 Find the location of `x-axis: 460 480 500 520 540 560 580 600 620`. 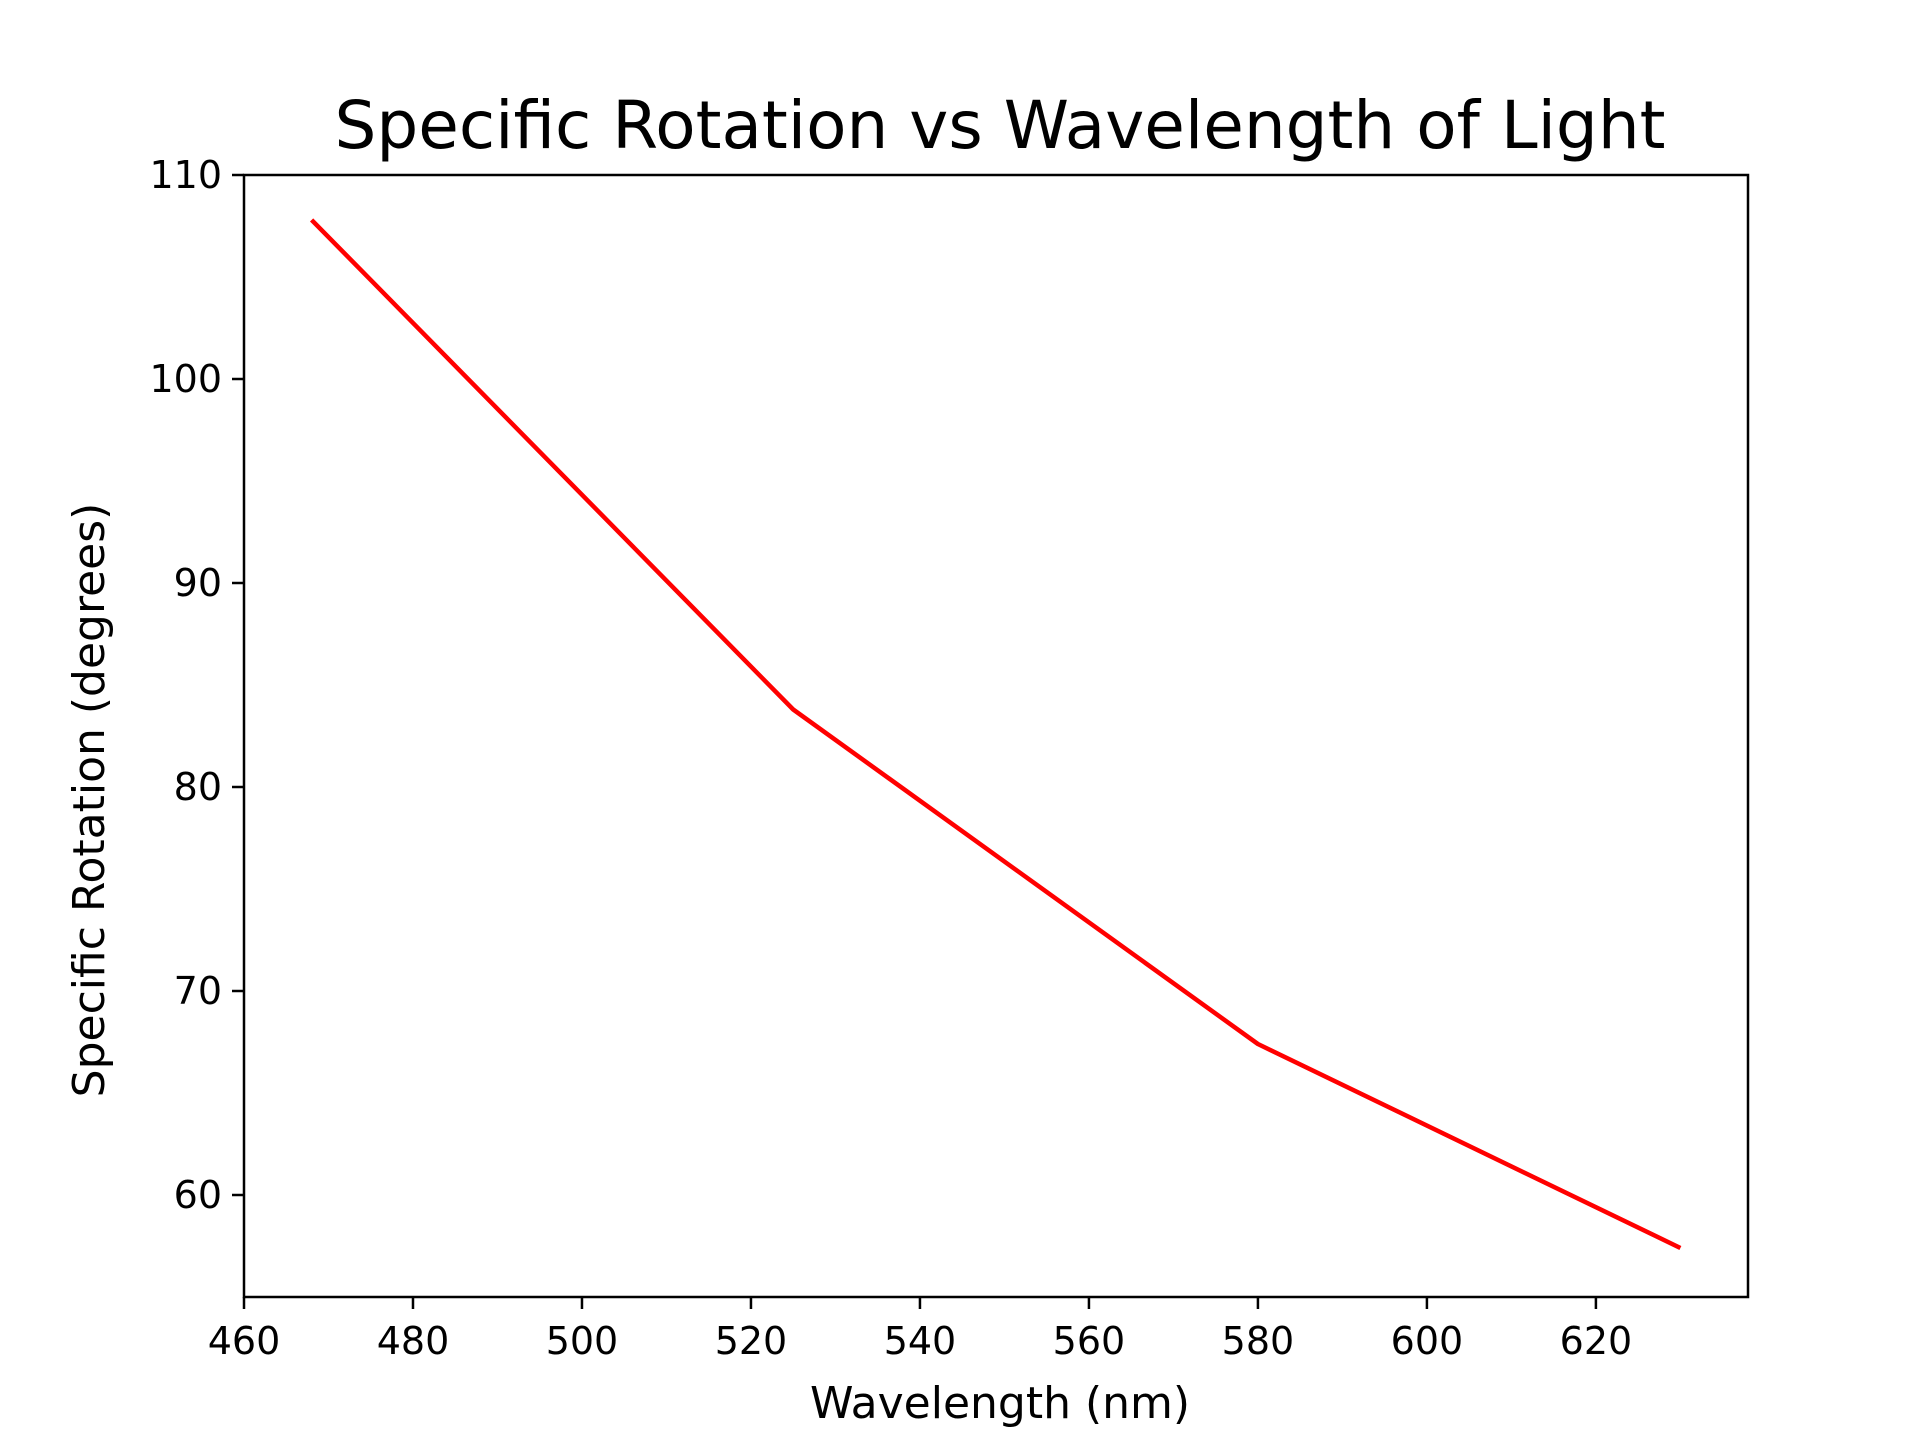

x-axis: 460 480 500 520 540 560 580 600 620 is located at coordinates (920, 1330).